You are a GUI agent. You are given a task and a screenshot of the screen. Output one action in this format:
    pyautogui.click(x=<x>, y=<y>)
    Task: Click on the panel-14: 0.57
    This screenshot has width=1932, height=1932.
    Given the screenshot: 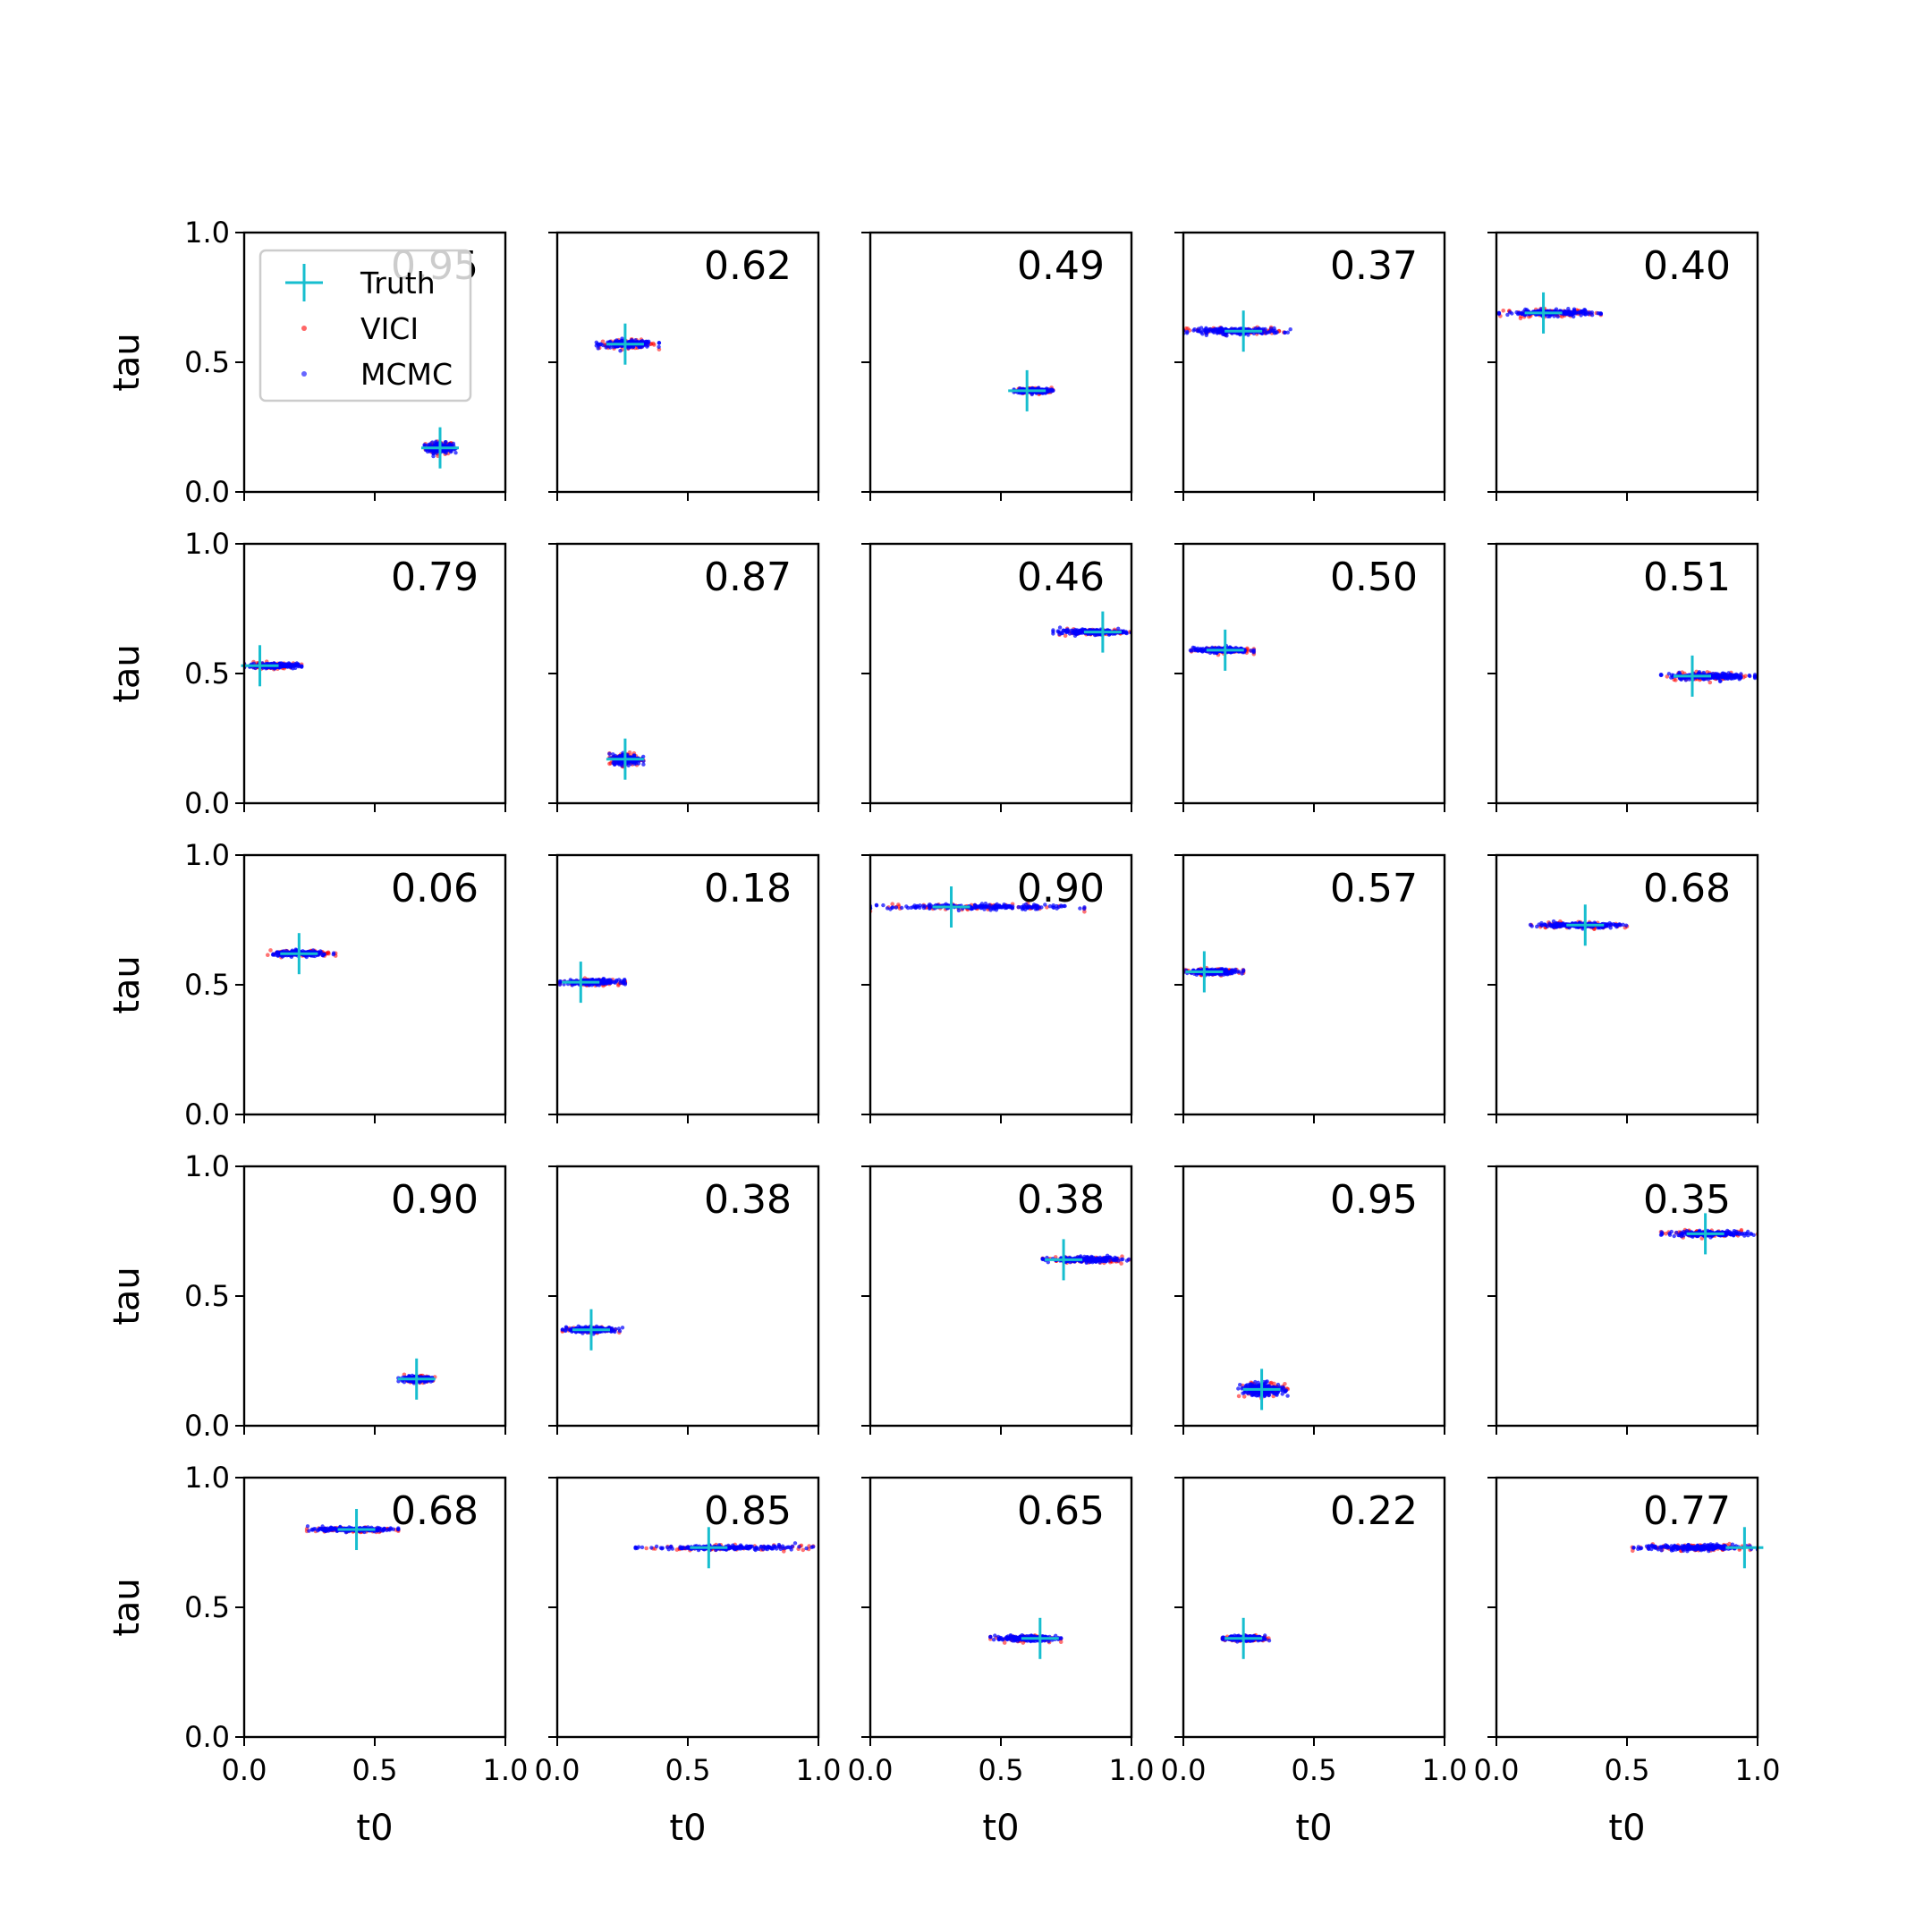 What is the action you would take?
    pyautogui.click(x=1310, y=988)
    